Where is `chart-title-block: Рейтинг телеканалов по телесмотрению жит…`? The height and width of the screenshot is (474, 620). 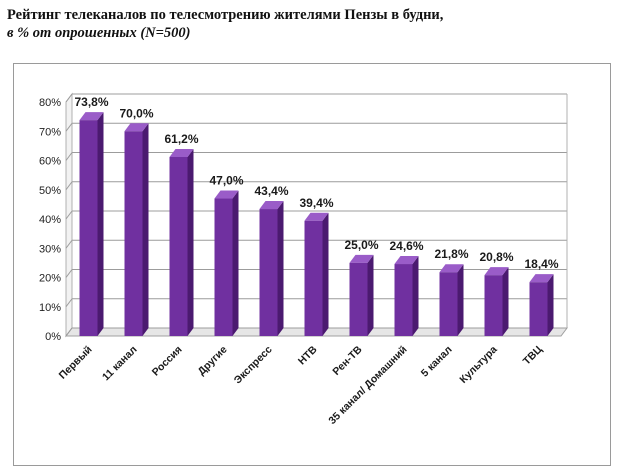 chart-title-block: Рейтинг телеканалов по телесмотрению жит… is located at coordinates (310, 24).